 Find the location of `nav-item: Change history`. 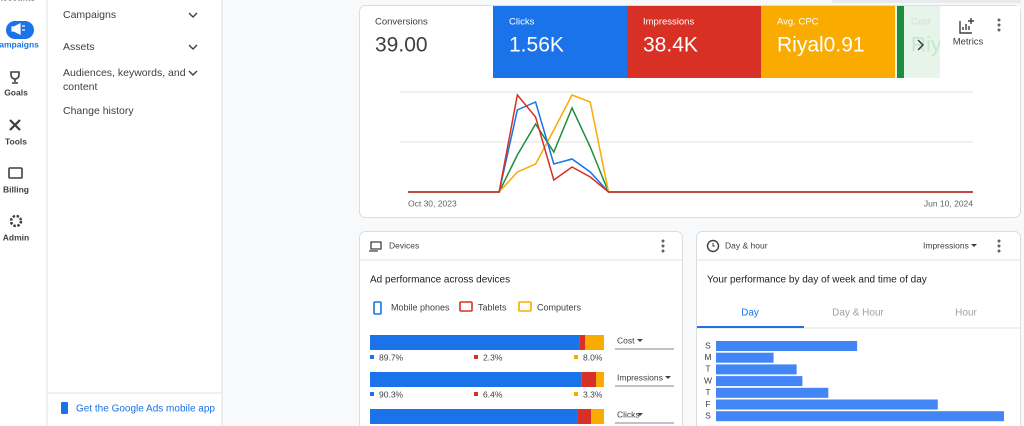

nav-item: Change history is located at coordinates (98, 111).